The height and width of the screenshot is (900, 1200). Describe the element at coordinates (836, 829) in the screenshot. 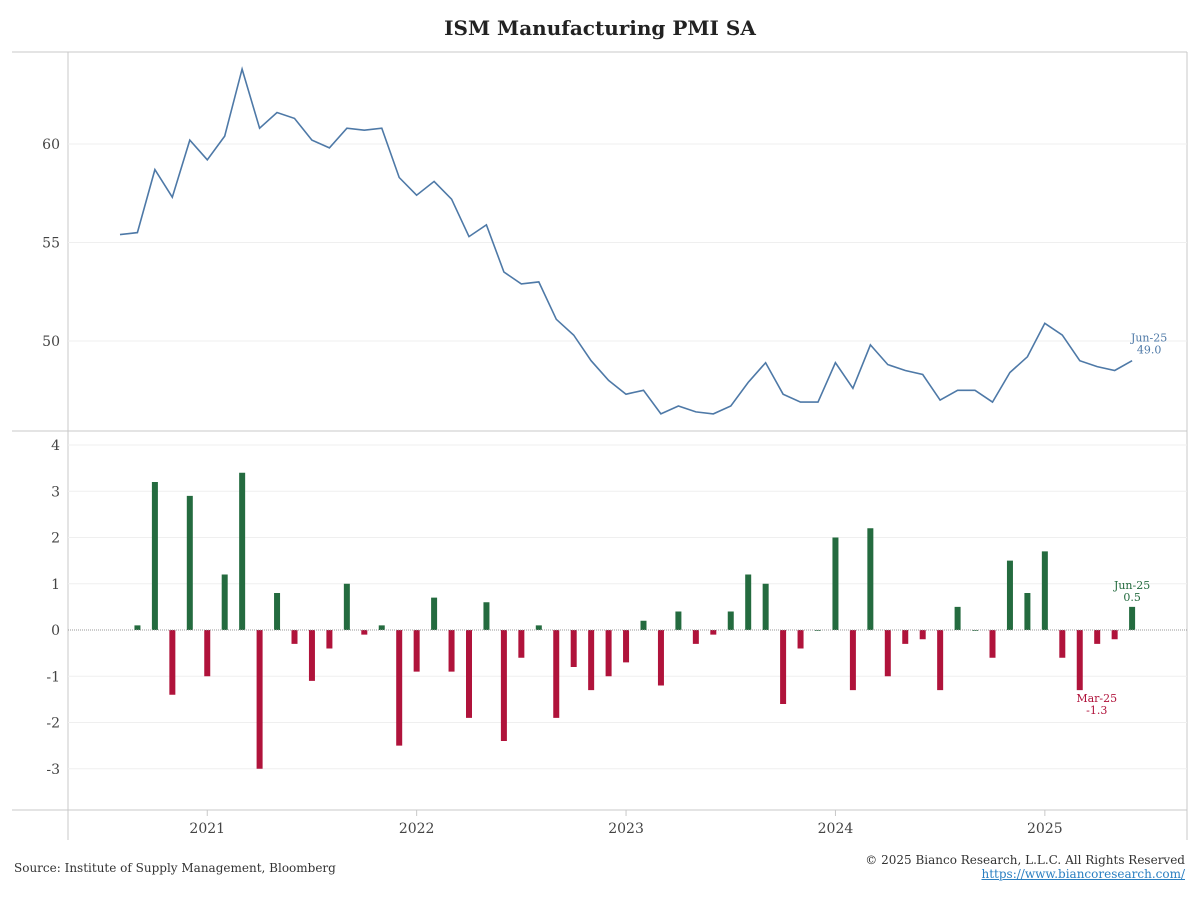

I see `x-tick-label: 2024` at that location.